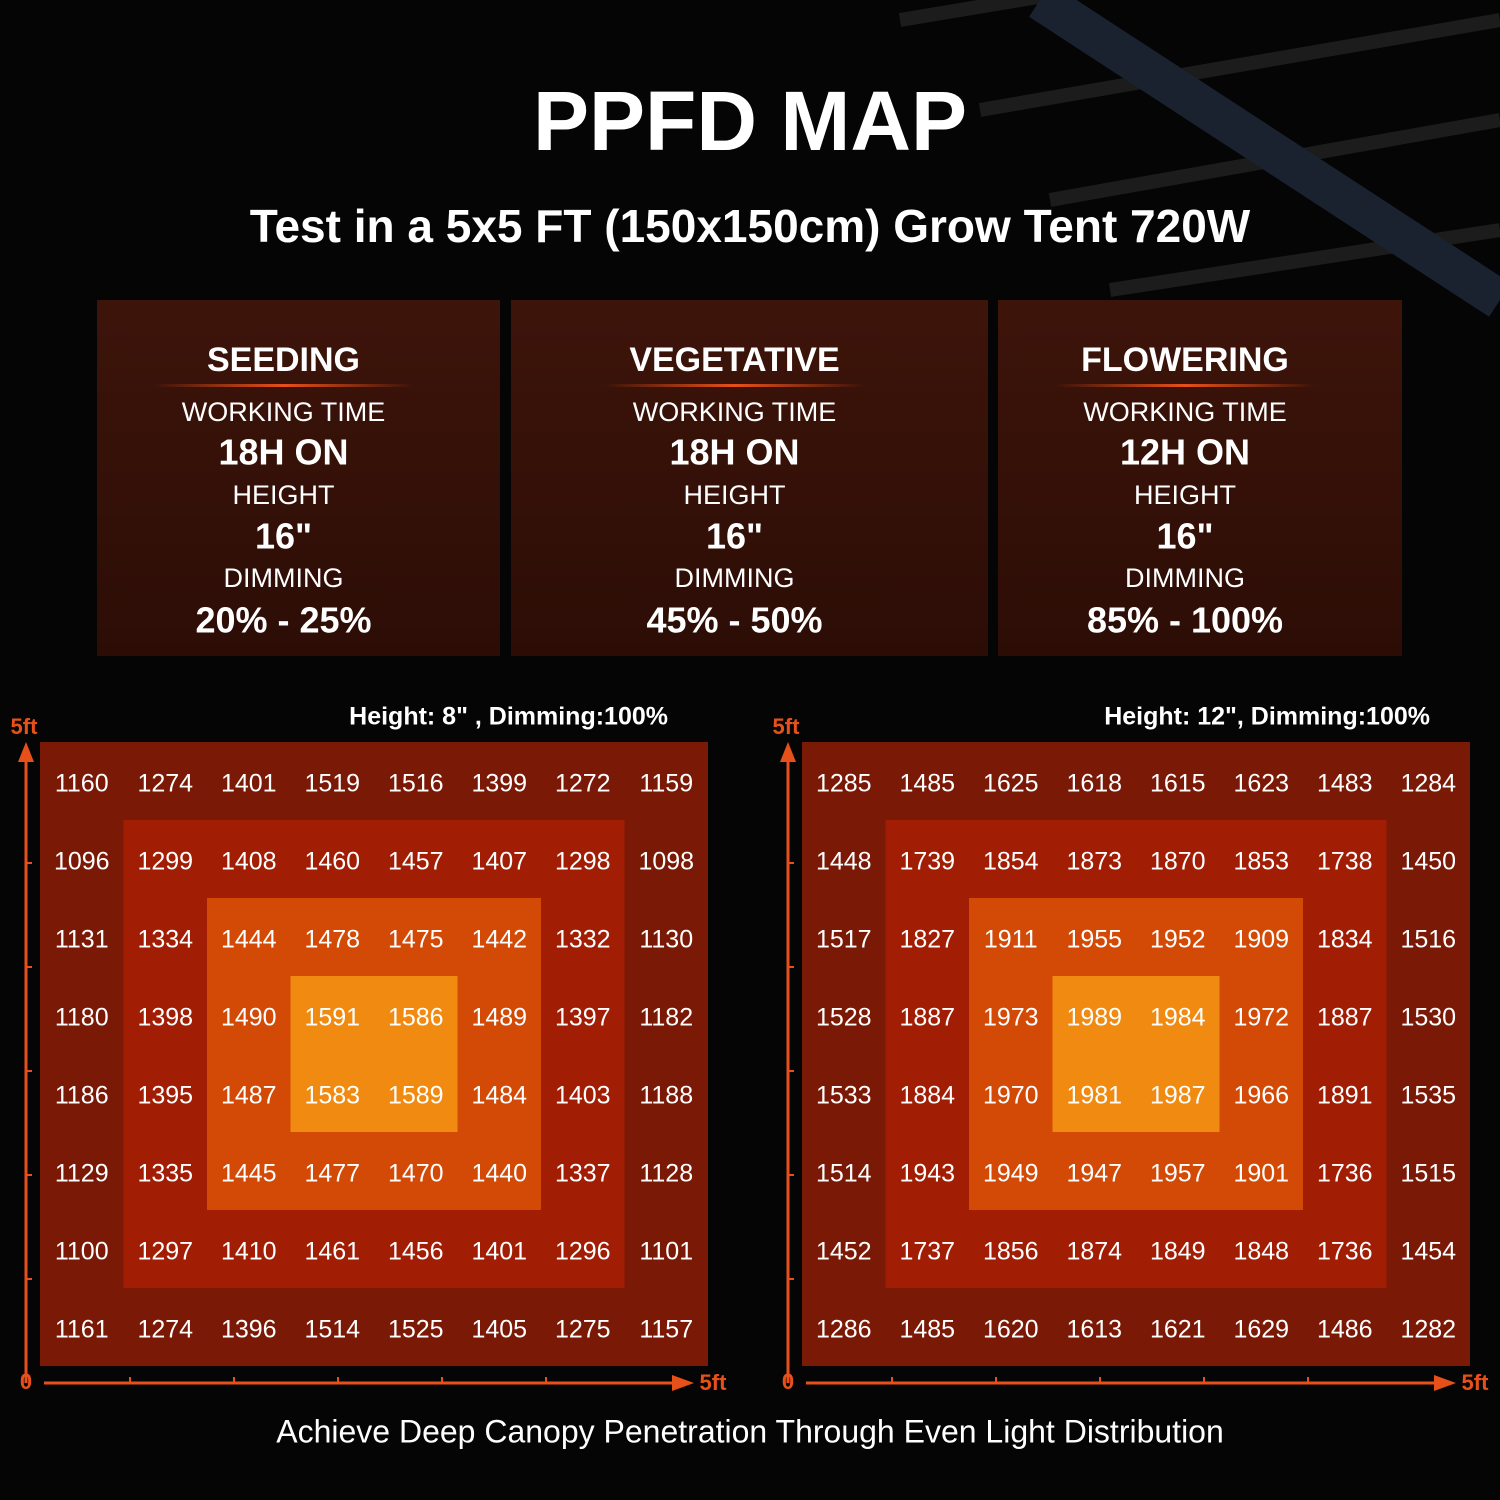 Image resolution: width=1500 pixels, height=1500 pixels. What do you see at coordinates (249, 1018) in the screenshot?
I see `ppfd-value: 1490` at bounding box center [249, 1018].